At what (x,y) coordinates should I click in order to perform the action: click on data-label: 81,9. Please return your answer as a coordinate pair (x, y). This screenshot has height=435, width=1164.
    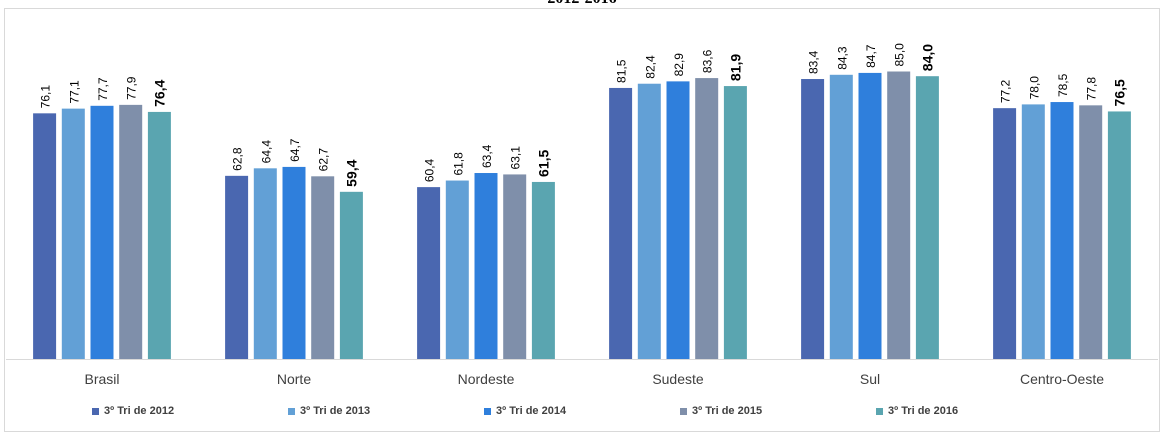
    Looking at the image, I should click on (735, 67).